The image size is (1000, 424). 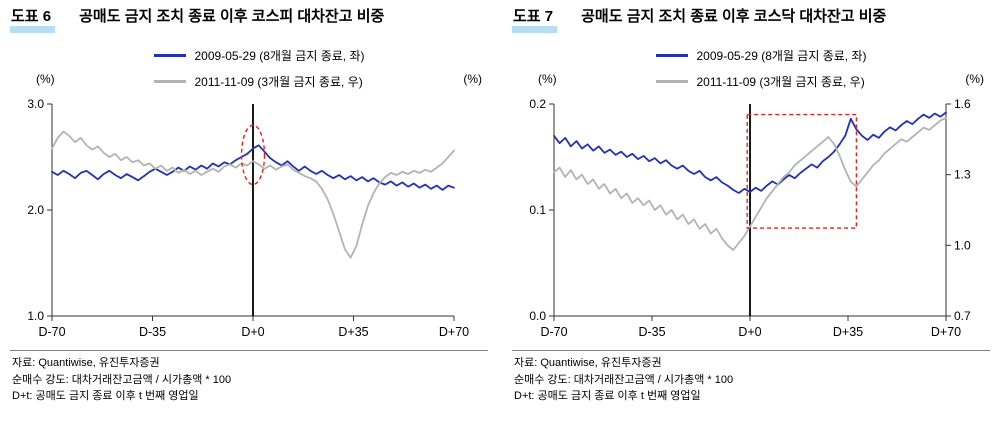 I want to click on chart-title: 공매도 금지 조치 종료 이후 코스피 대차잔고 비중, so click(x=232, y=16).